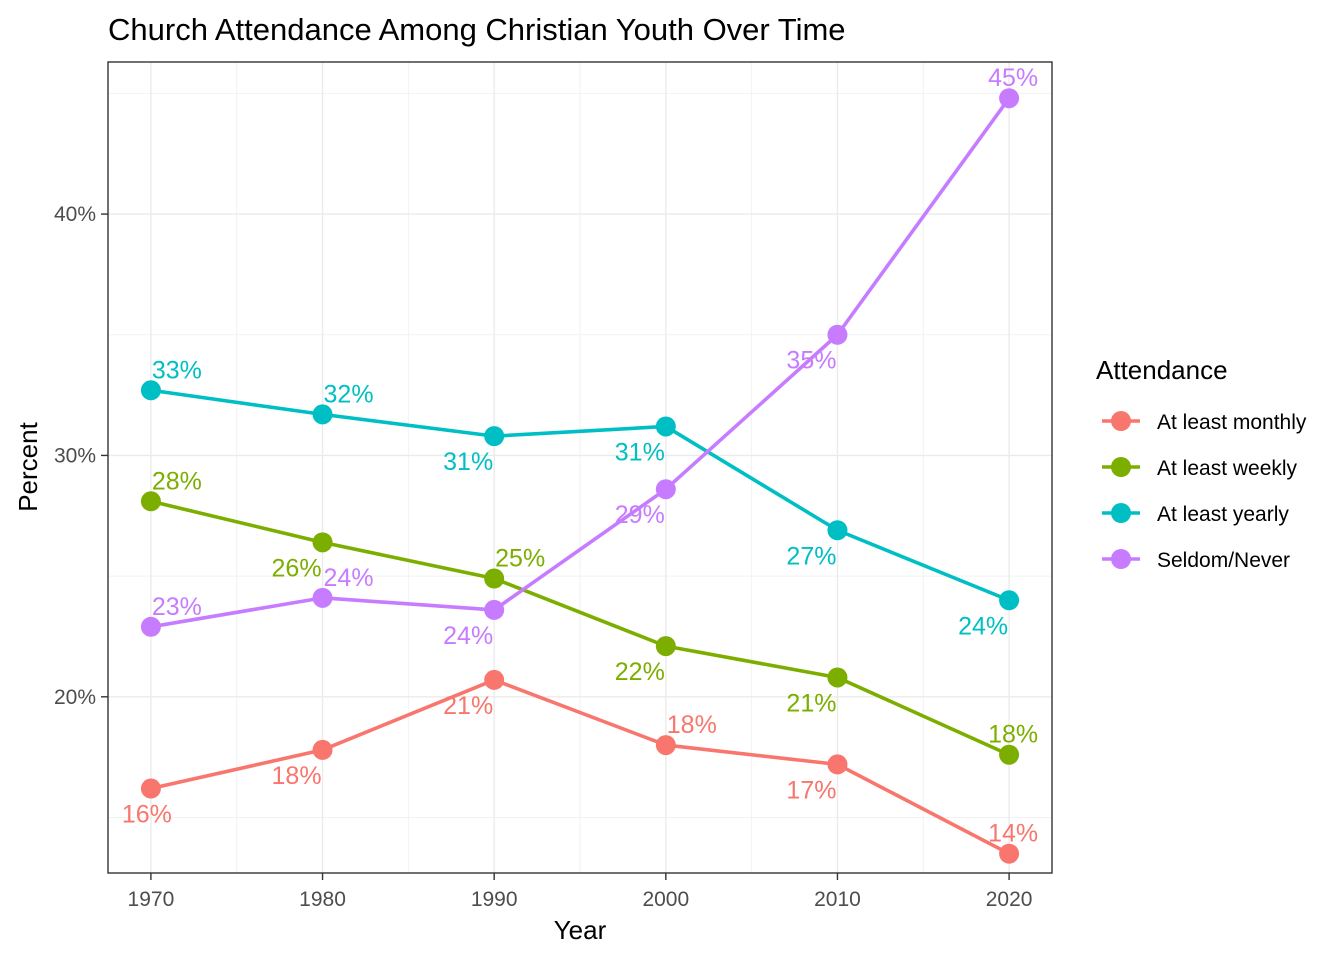 This screenshot has height=960, width=1344. I want to click on data-label: 22%, so click(640, 672).